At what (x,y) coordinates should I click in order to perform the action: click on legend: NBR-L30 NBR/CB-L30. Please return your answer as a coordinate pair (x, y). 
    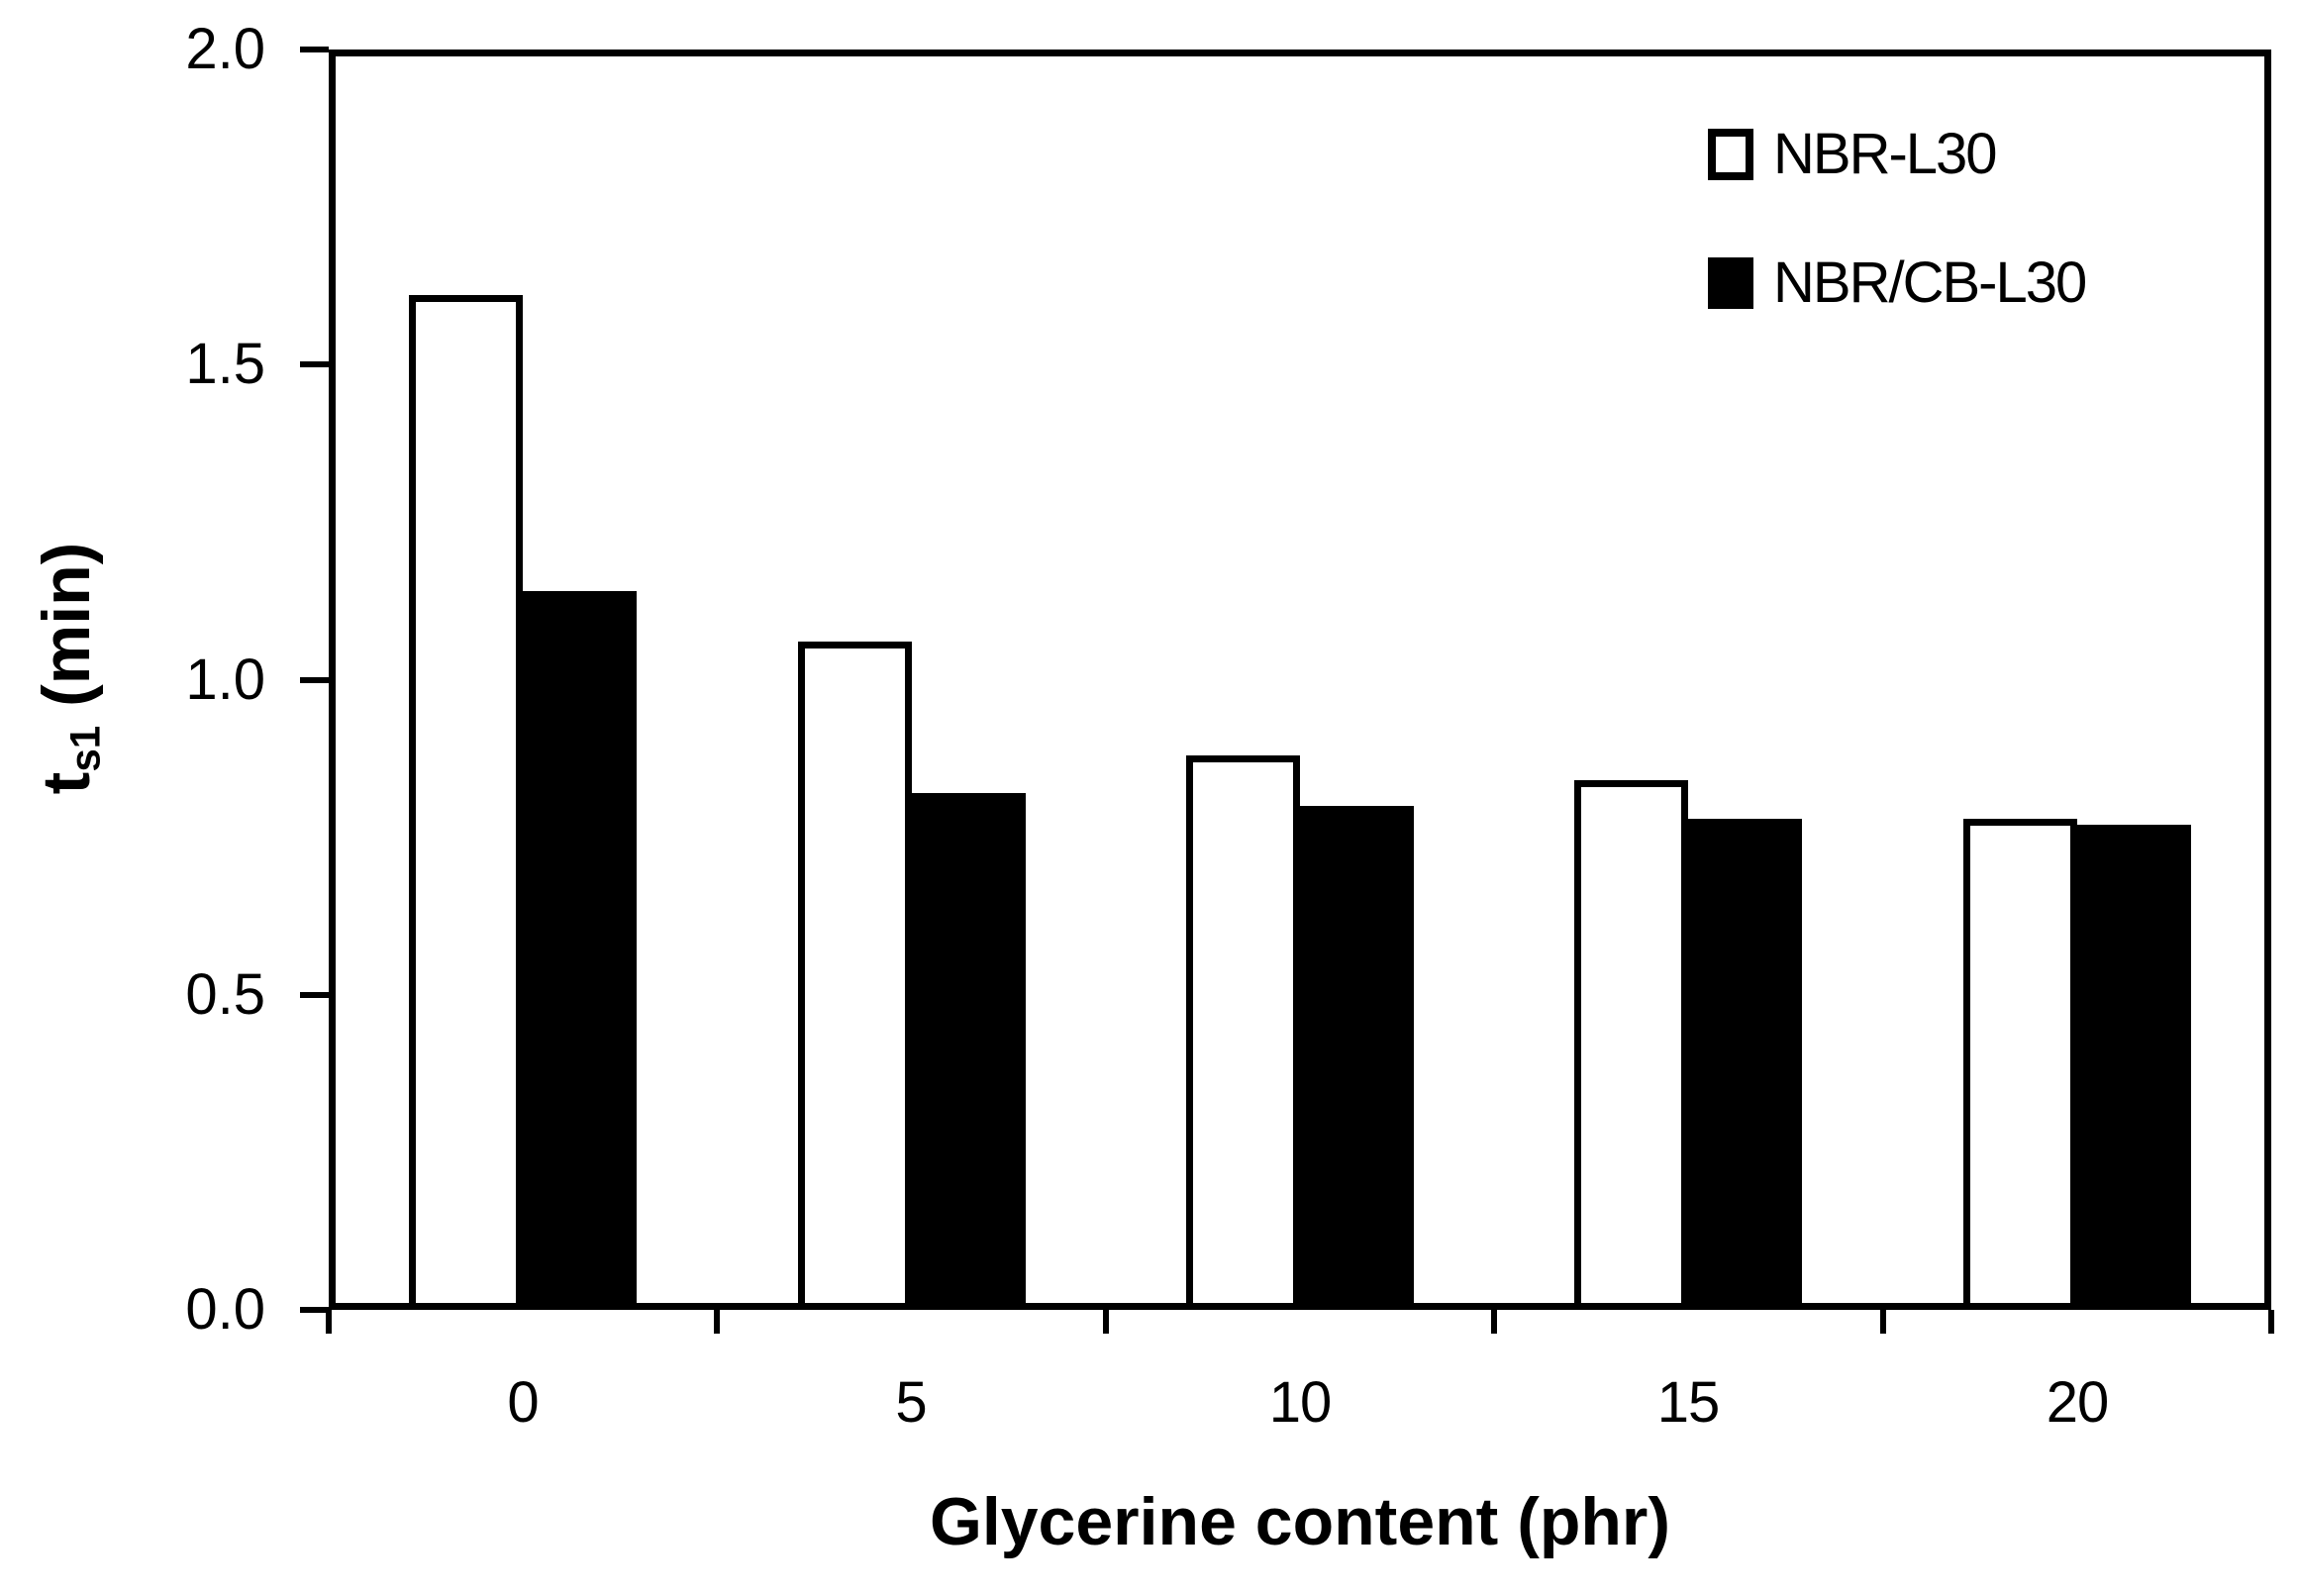
    Looking at the image, I should click on (1897, 219).